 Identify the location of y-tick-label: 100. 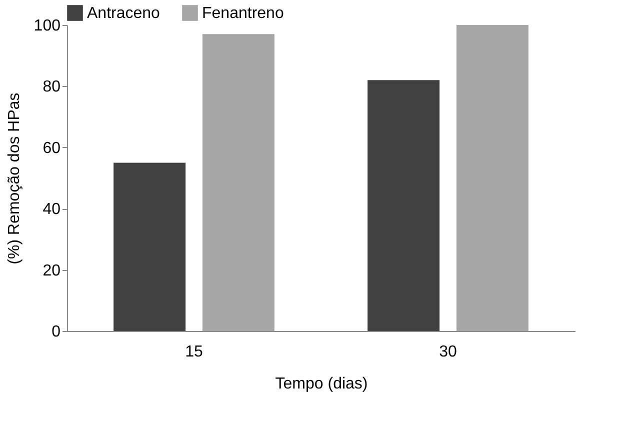
(47, 26).